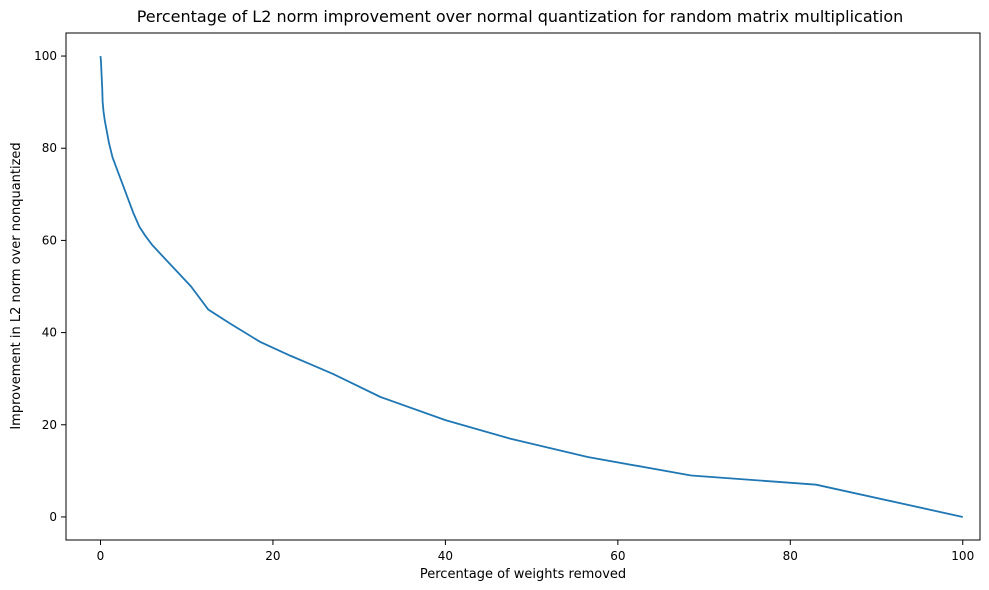  What do you see at coordinates (49, 425) in the screenshot?
I see `y-tick-label: 20` at bounding box center [49, 425].